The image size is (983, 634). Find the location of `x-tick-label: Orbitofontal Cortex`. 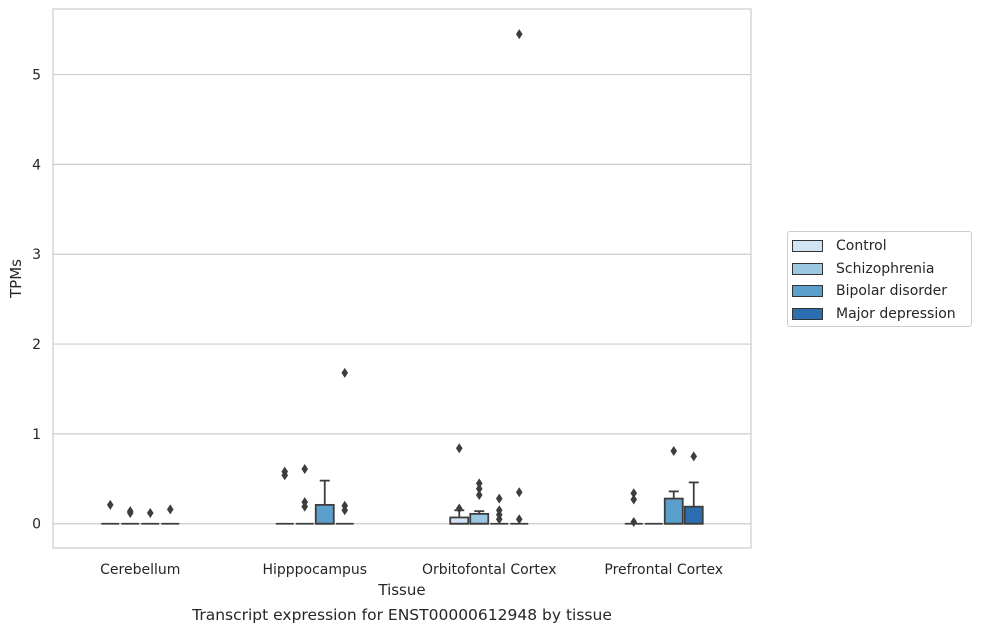

x-tick-label: Orbitofontal Cortex is located at coordinates (489, 570).